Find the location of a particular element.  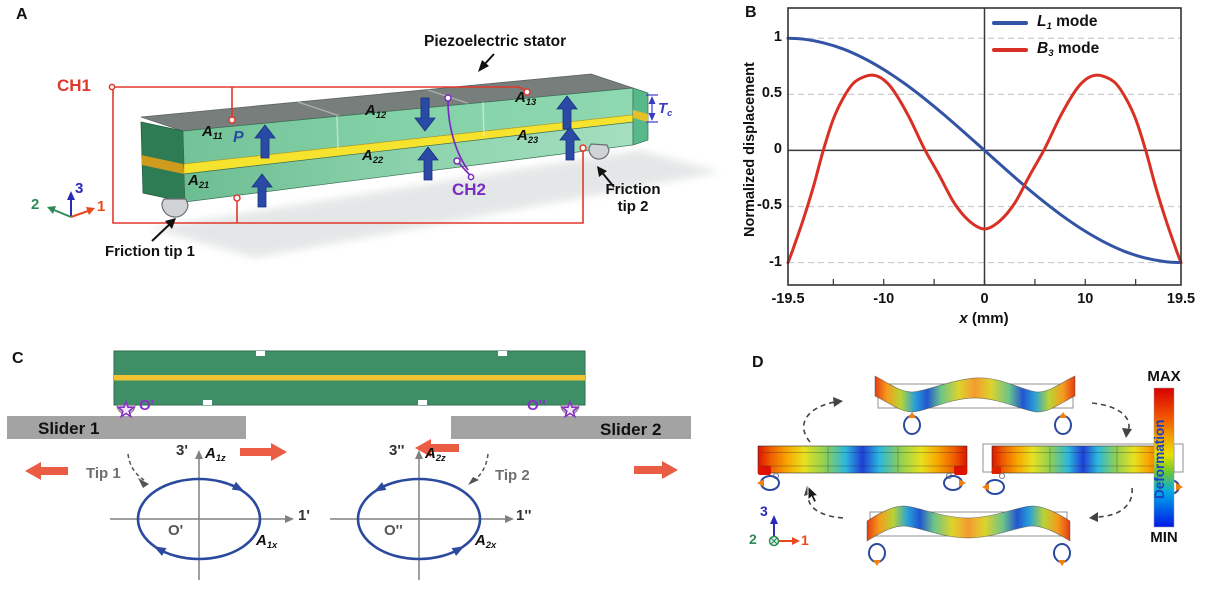

tc-label: Tc is located at coordinates (665, 109).